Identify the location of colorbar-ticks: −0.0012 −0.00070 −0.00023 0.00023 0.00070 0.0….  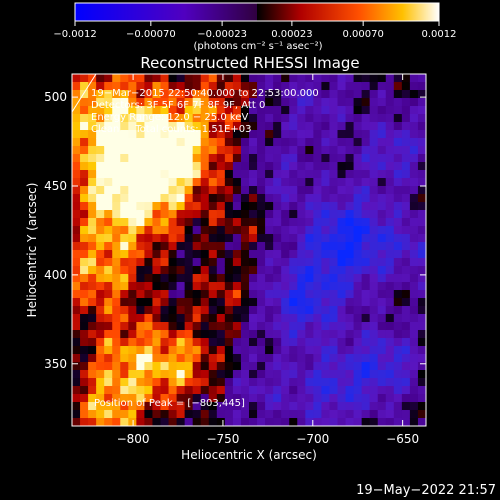
(255, 30).